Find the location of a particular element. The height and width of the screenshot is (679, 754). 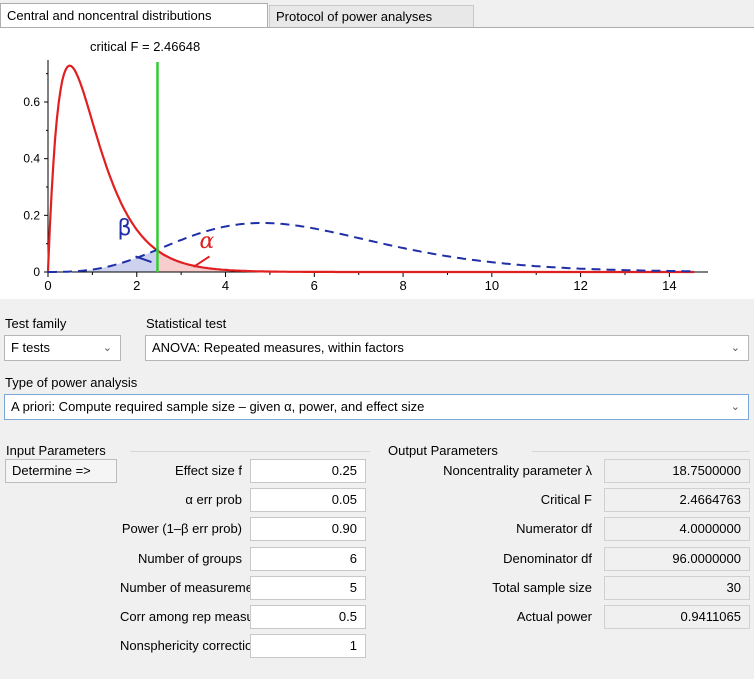

input-param-field: 0.5 is located at coordinates (308, 617).